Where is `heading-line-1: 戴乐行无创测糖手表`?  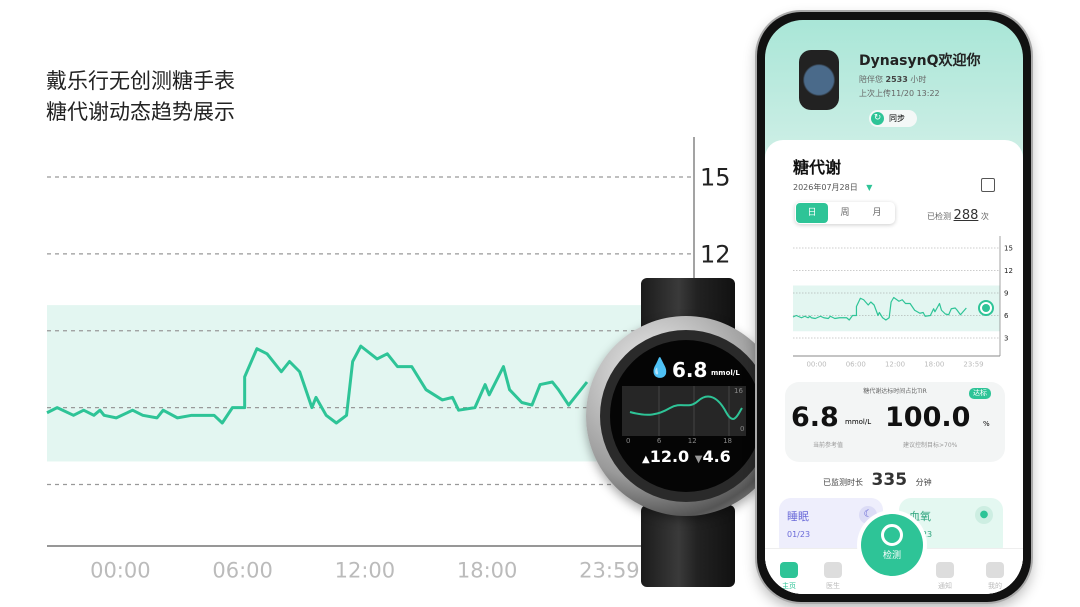
heading-line-1: 戴乐行无创测糖手表 is located at coordinates (140, 81).